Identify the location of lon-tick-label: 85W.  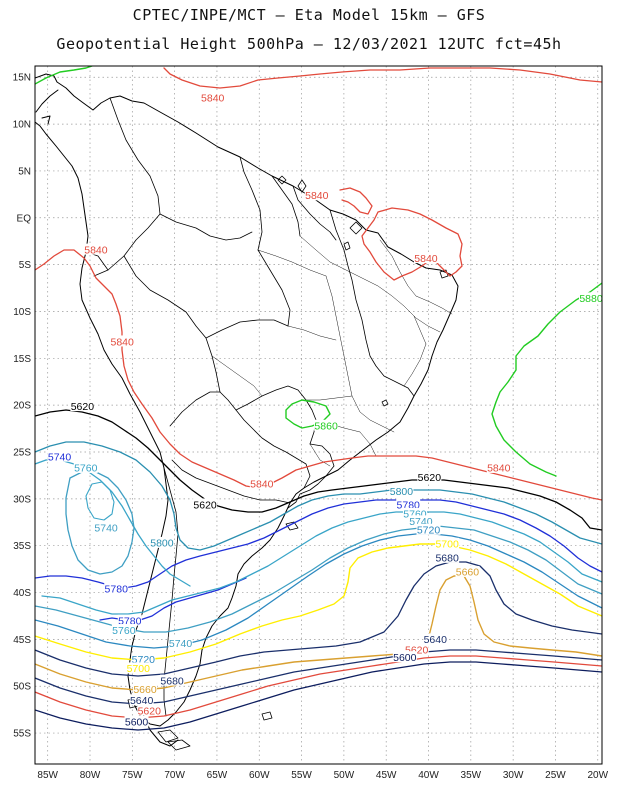
(47, 775).